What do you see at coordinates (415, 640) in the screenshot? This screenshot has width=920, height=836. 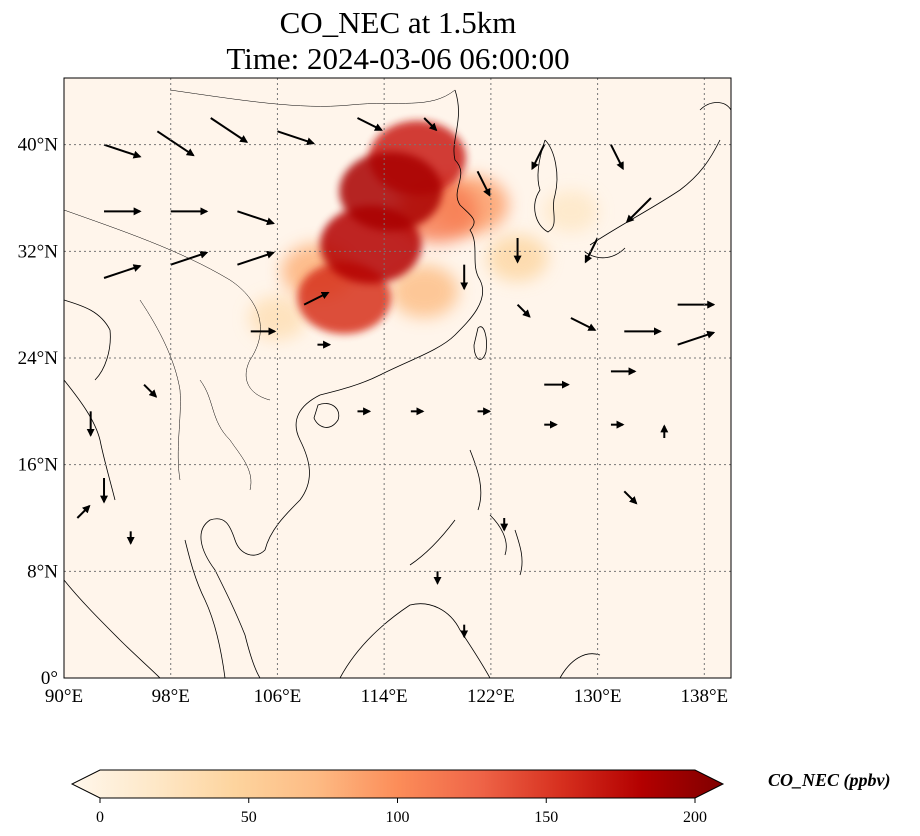 I see `borneo-coastline` at bounding box center [415, 640].